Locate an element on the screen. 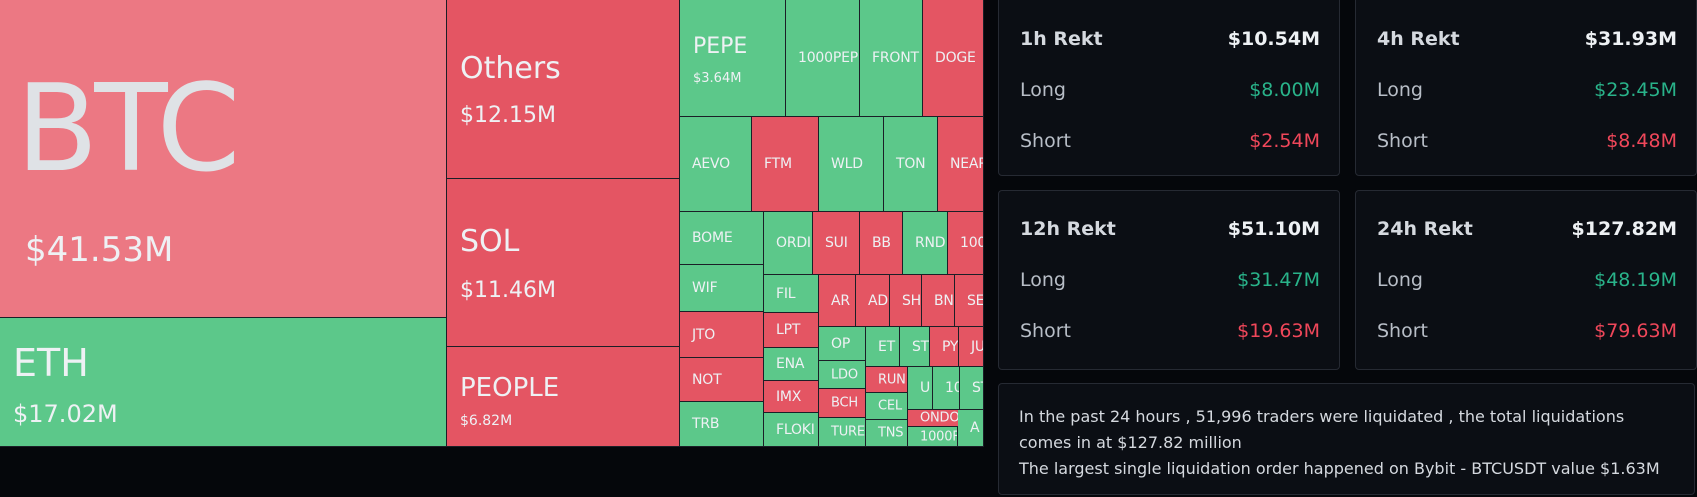  tile-ar: AR is located at coordinates (837, 301).